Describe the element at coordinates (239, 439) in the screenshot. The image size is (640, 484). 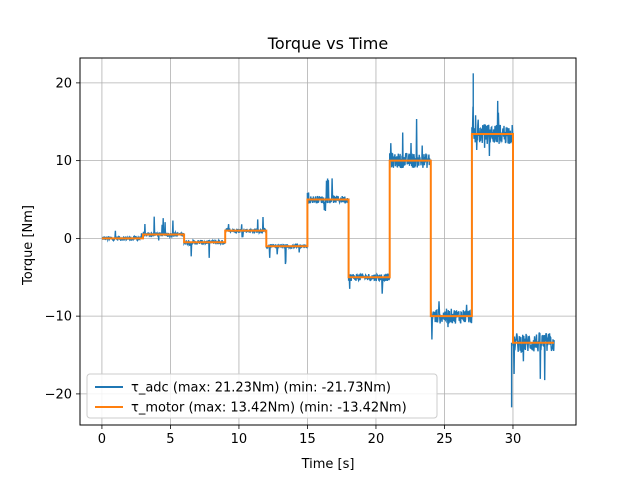
I see `x-tick-label: 10` at that location.